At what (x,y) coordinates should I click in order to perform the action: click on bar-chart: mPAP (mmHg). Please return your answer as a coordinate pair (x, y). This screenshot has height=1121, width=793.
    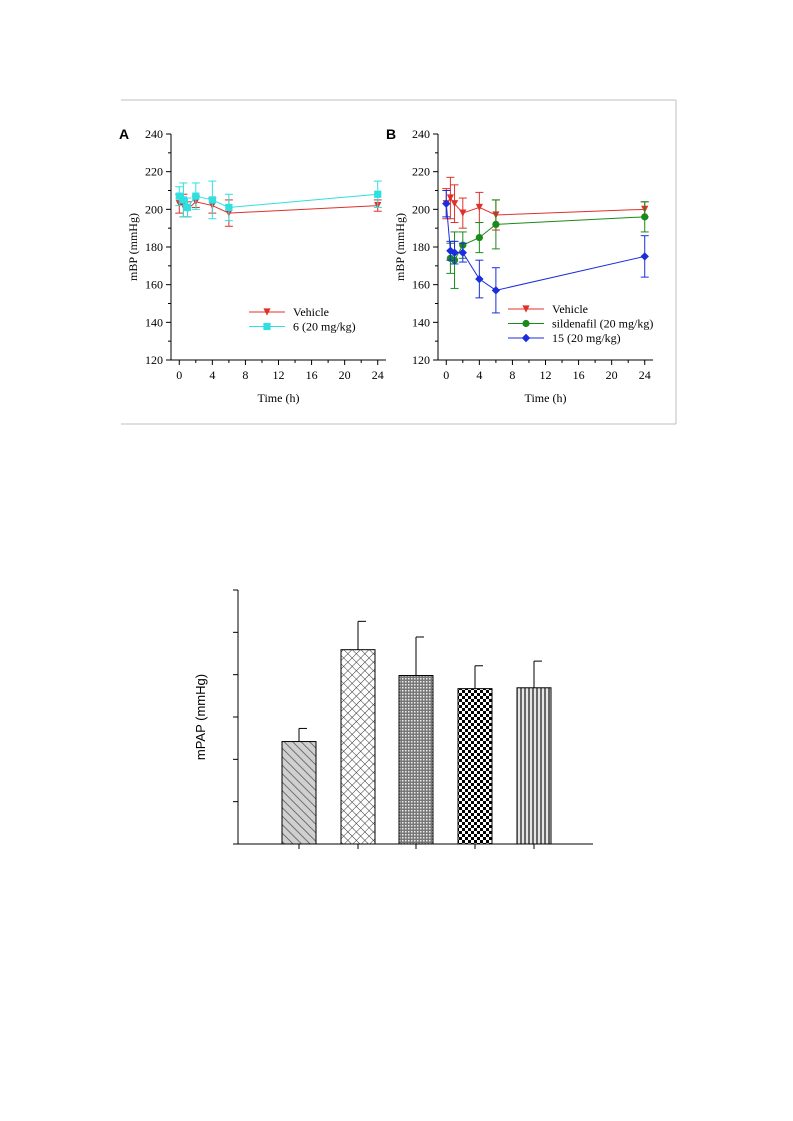
    Looking at the image, I should click on (393, 719).